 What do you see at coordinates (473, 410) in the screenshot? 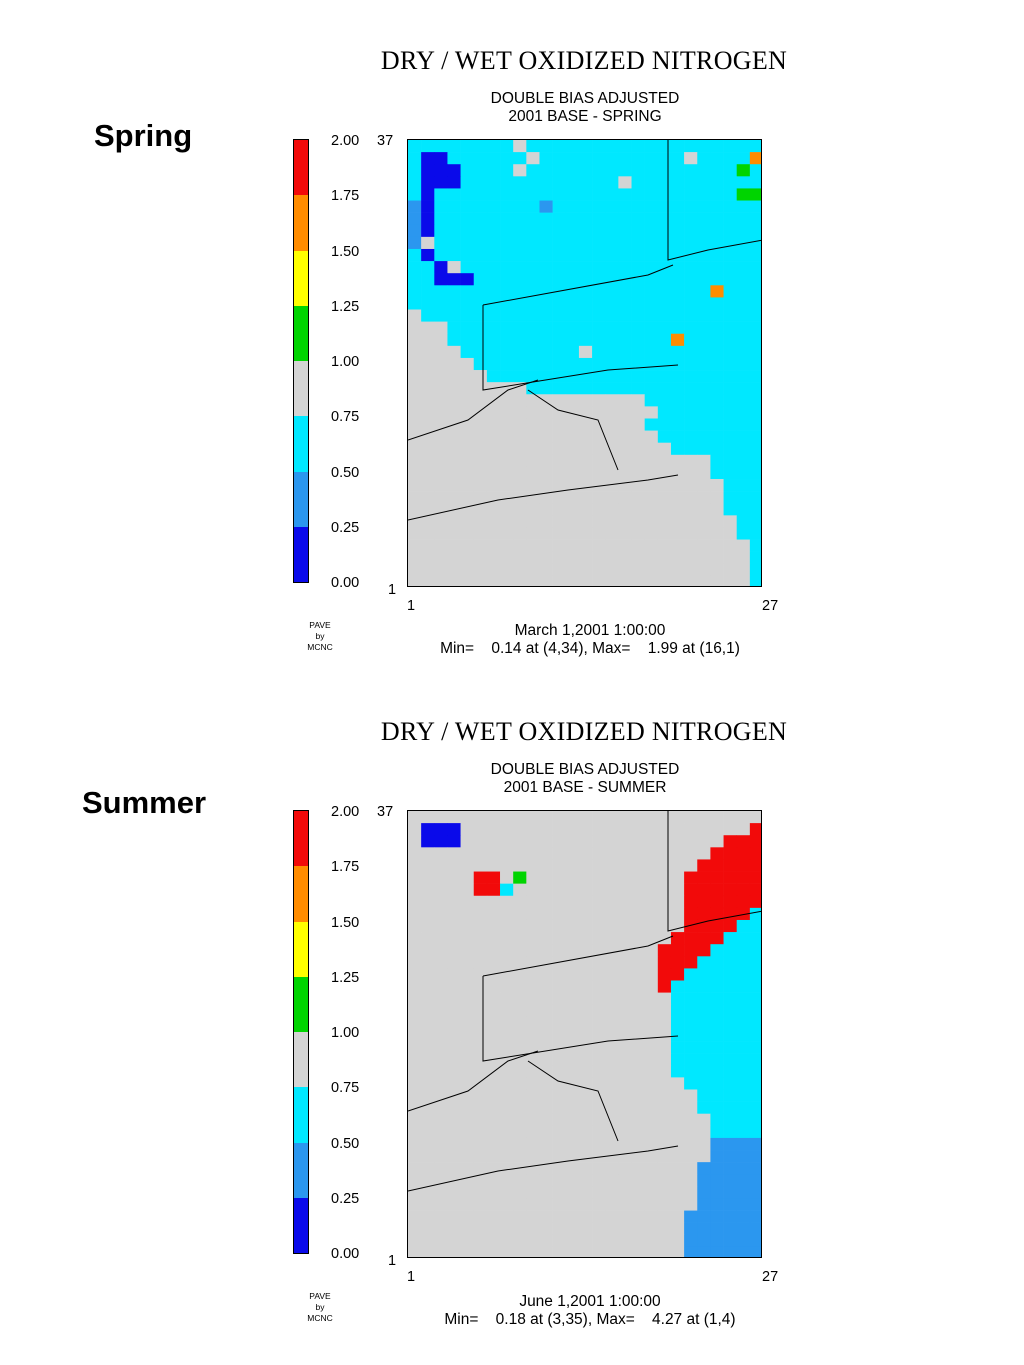
I see `boundary-line` at bounding box center [473, 410].